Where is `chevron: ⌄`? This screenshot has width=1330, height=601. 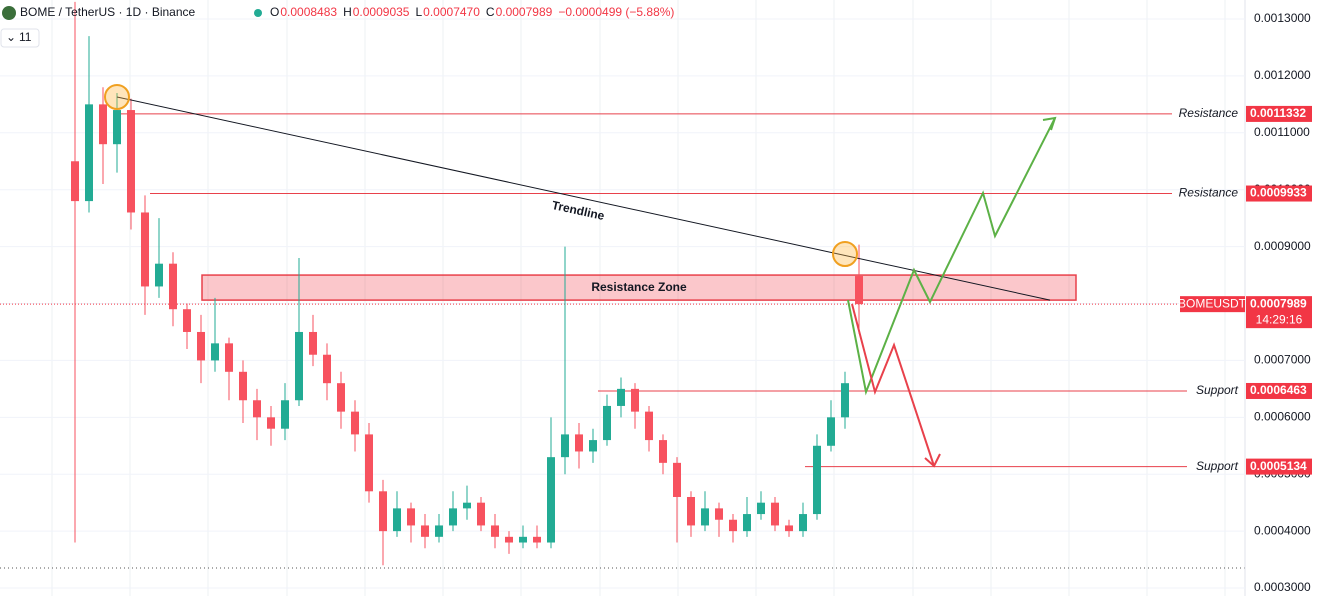 chevron: ⌄ is located at coordinates (11, 37).